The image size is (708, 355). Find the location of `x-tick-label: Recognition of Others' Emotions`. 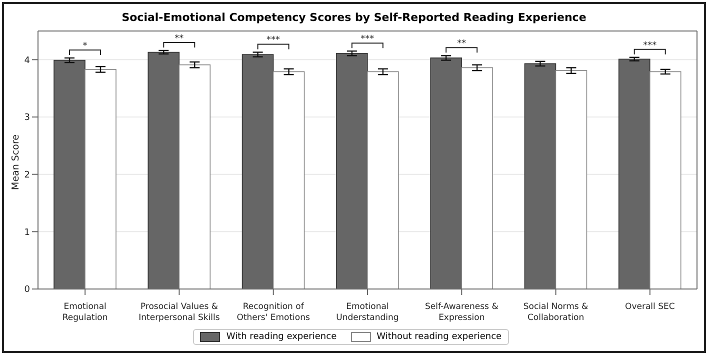

x-tick-label: Recognition of Others' Emotions is located at coordinates (273, 312).